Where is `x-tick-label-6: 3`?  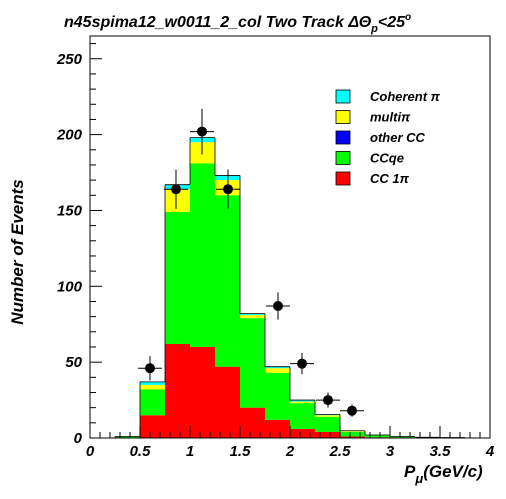
x-tick-label-6: 3 is located at coordinates (390, 451).